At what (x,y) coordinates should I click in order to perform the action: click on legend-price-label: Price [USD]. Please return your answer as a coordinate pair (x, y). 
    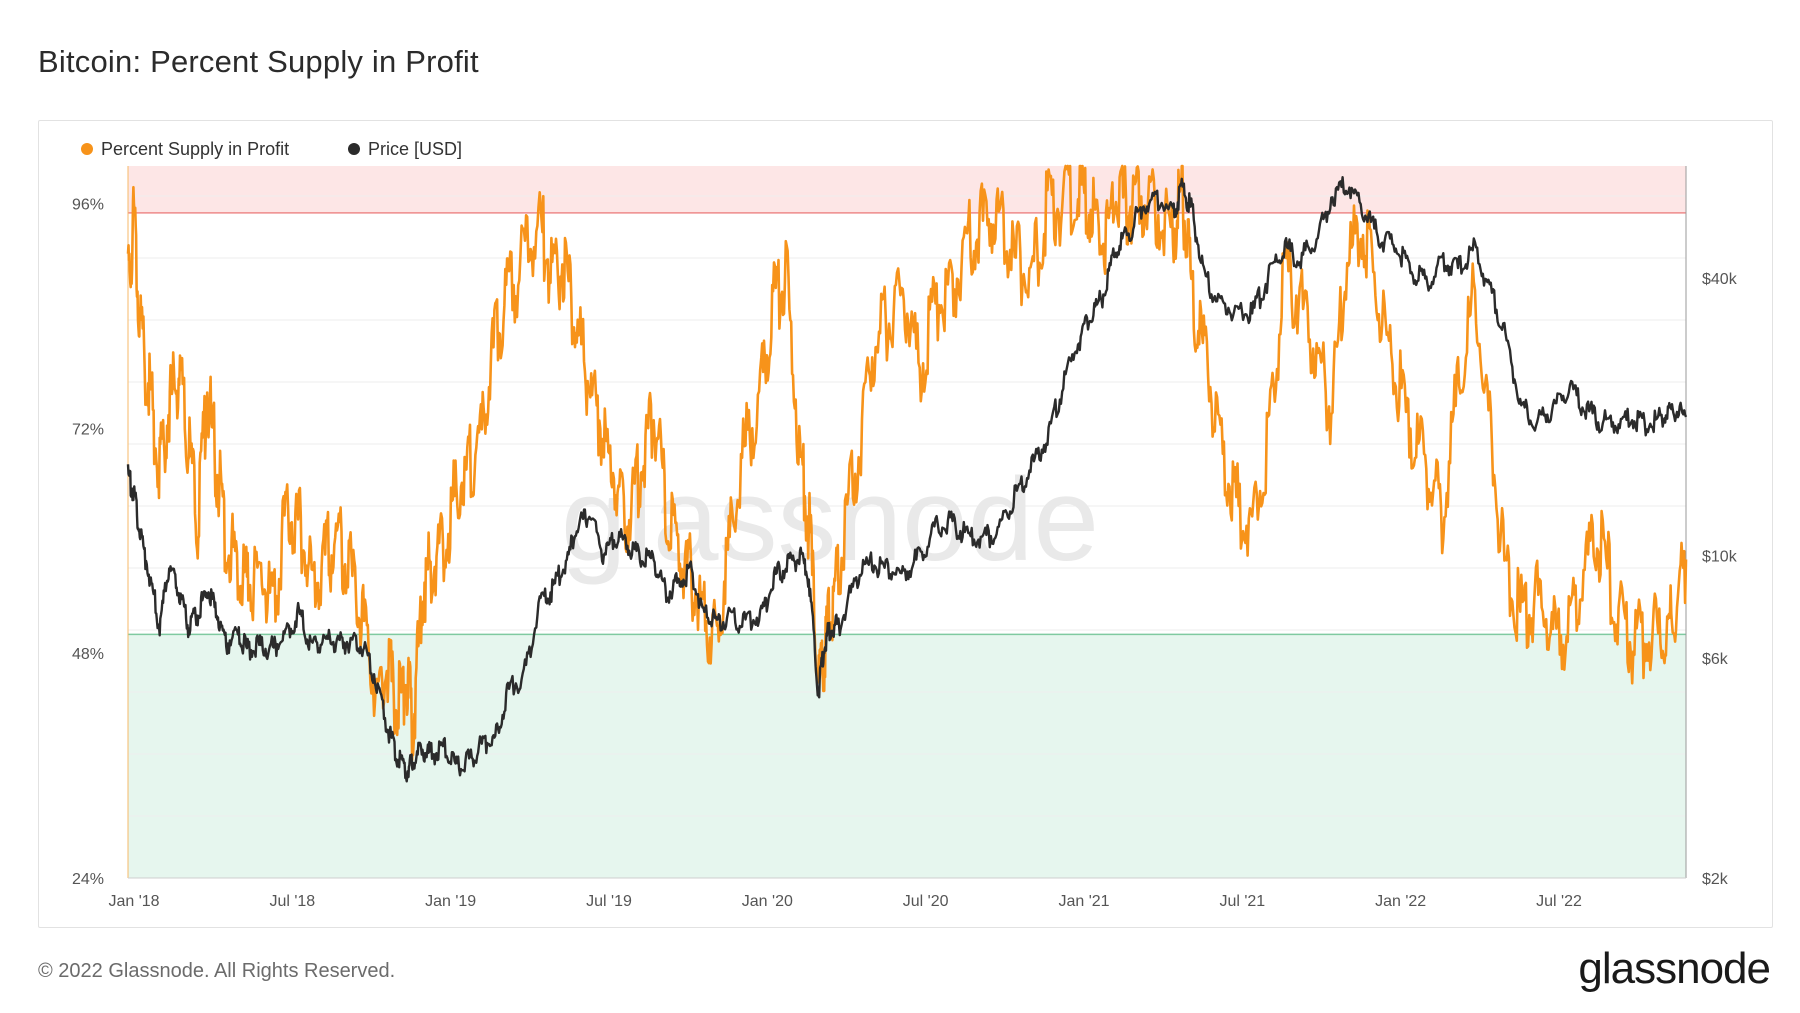
    Looking at the image, I should click on (415, 149).